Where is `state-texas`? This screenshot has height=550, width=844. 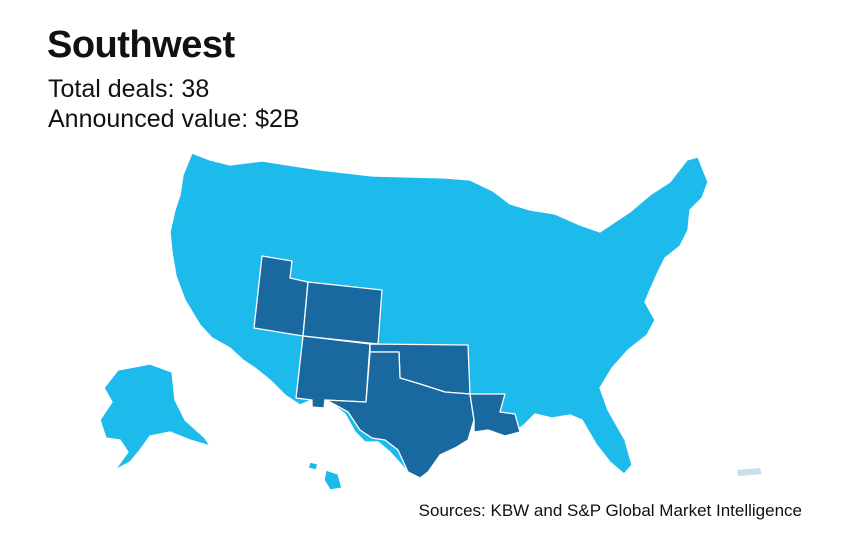
state-texas is located at coordinates (399, 415).